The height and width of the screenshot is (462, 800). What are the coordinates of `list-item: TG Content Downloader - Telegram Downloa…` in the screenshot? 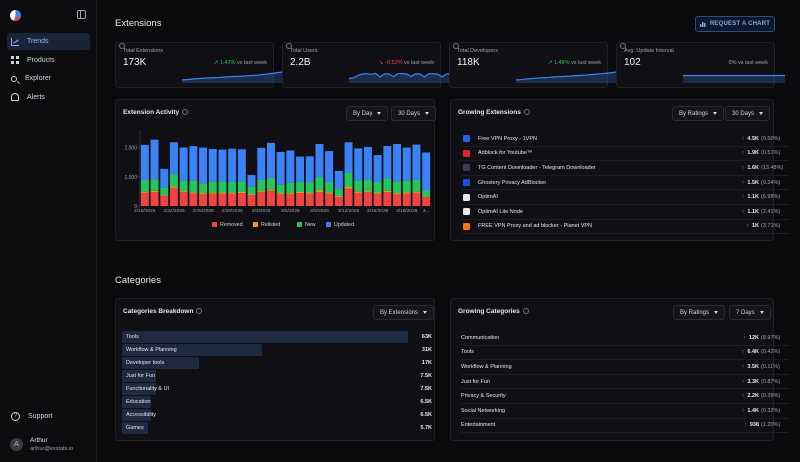 It's located at (625, 168).